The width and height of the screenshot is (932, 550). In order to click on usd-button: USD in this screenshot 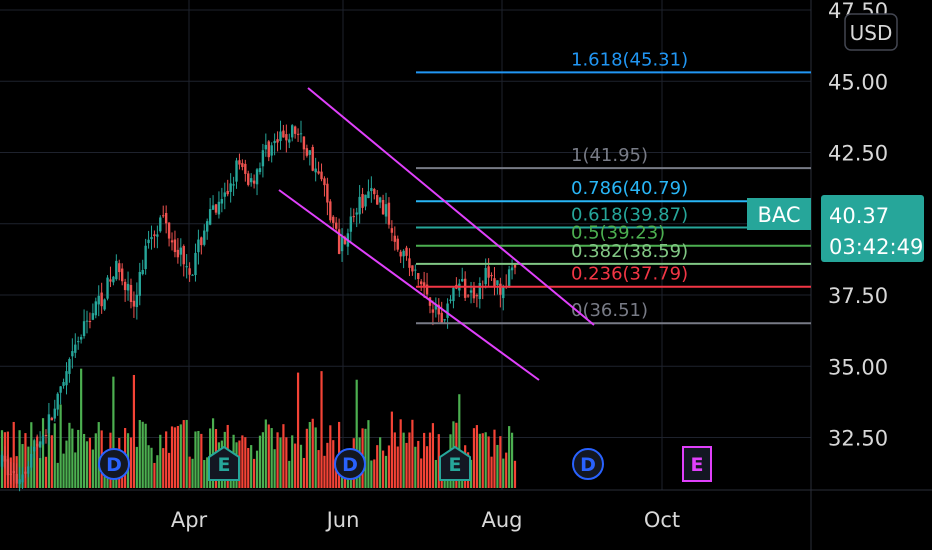, I will do `click(871, 32)`.